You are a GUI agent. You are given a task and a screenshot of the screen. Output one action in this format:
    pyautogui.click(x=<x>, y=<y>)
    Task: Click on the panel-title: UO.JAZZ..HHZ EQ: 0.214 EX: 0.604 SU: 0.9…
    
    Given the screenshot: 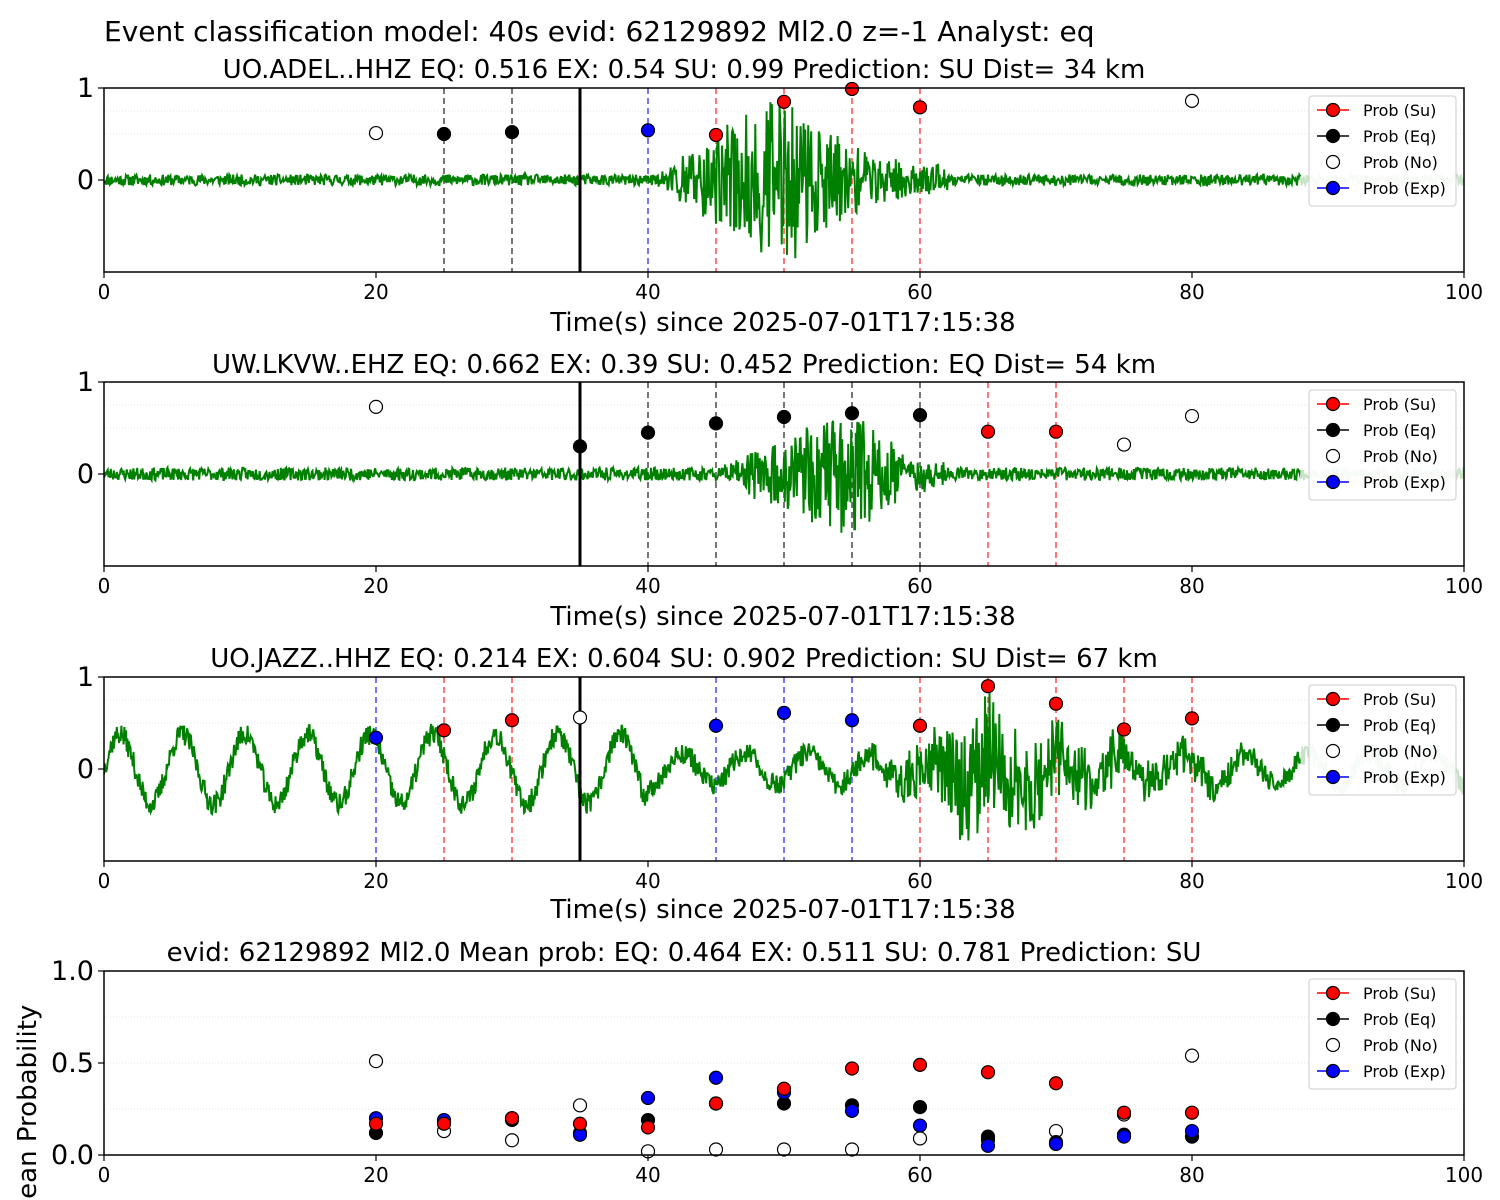 What is the action you would take?
    pyautogui.click(x=684, y=659)
    